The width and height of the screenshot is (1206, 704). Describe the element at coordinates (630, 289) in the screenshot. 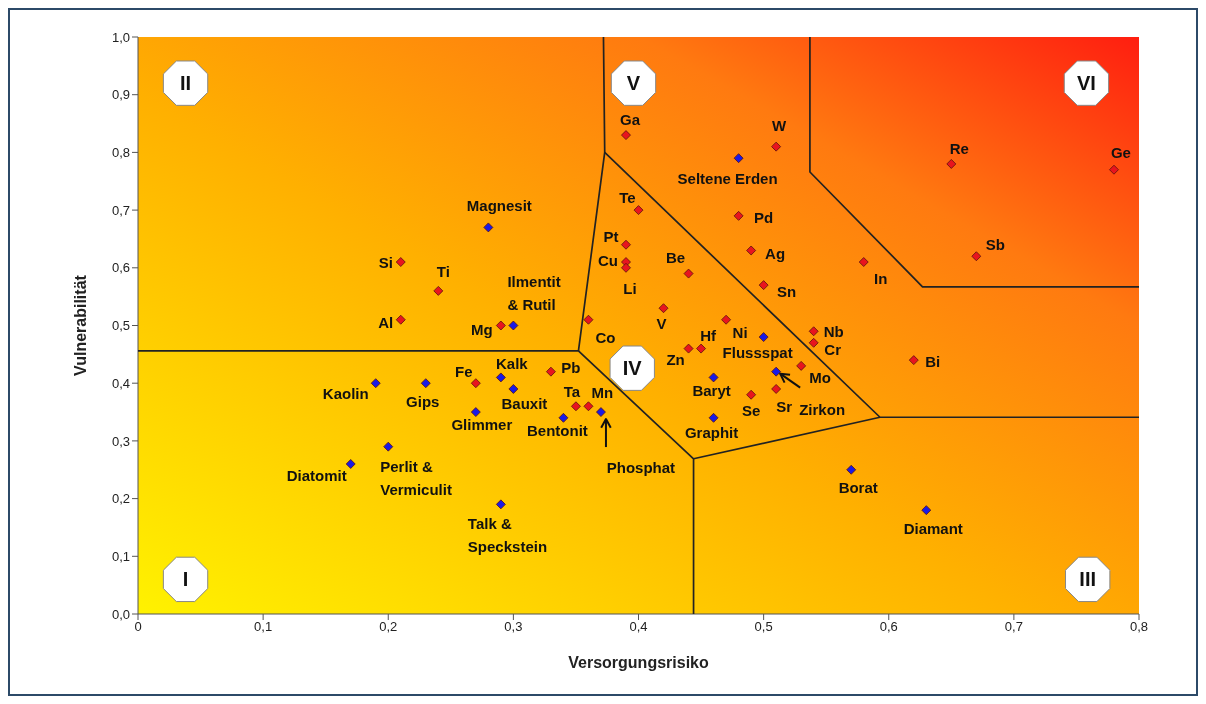

I see `annotation: Li` at that location.